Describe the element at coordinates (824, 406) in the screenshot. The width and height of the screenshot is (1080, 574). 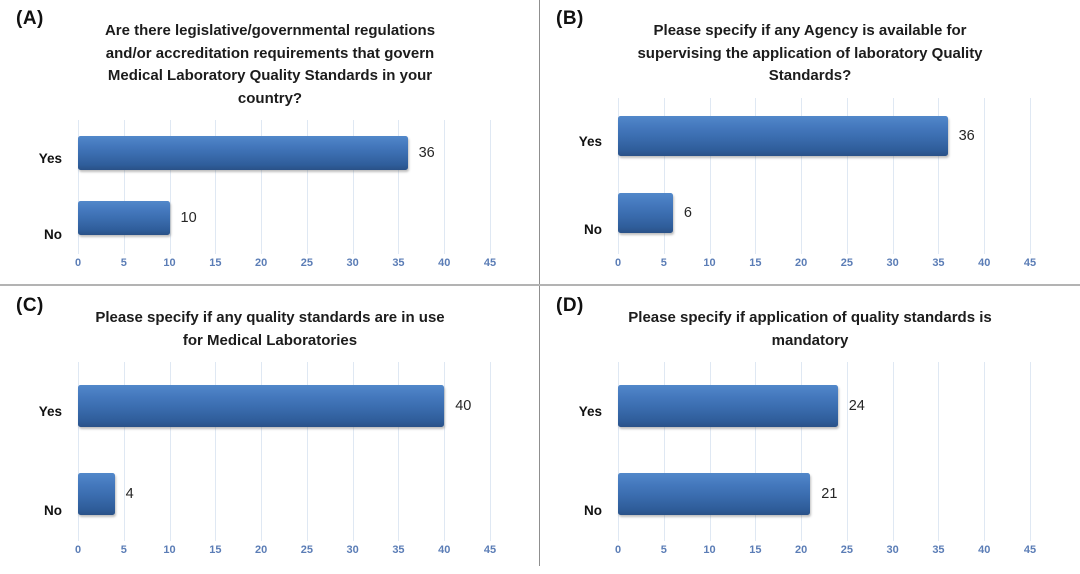
I see `bar-row: 24` at that location.